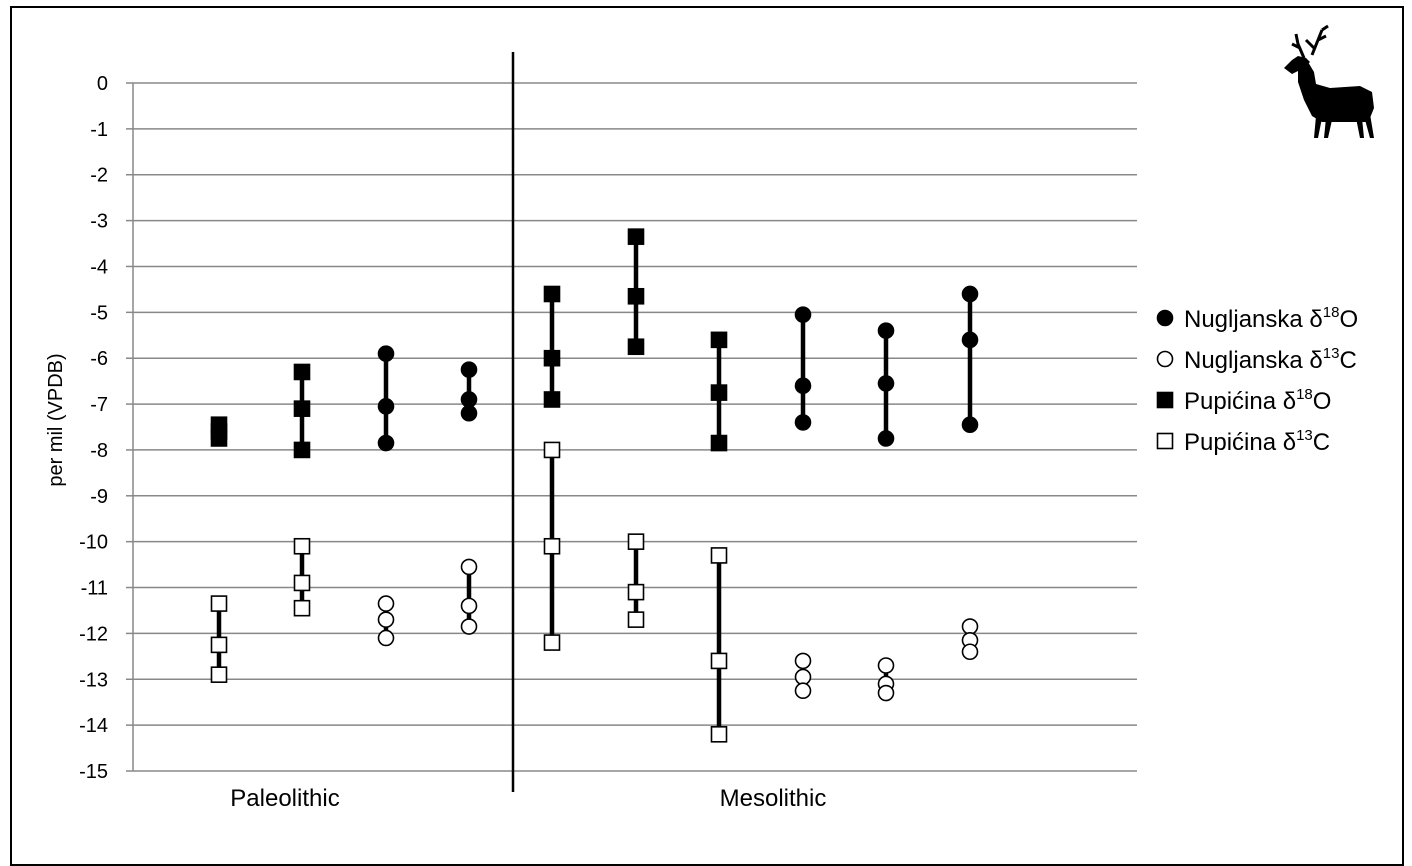 Image resolution: width=1412 pixels, height=866 pixels. I want to click on legend-label: Nugljanska δ18O, so click(1271, 318).